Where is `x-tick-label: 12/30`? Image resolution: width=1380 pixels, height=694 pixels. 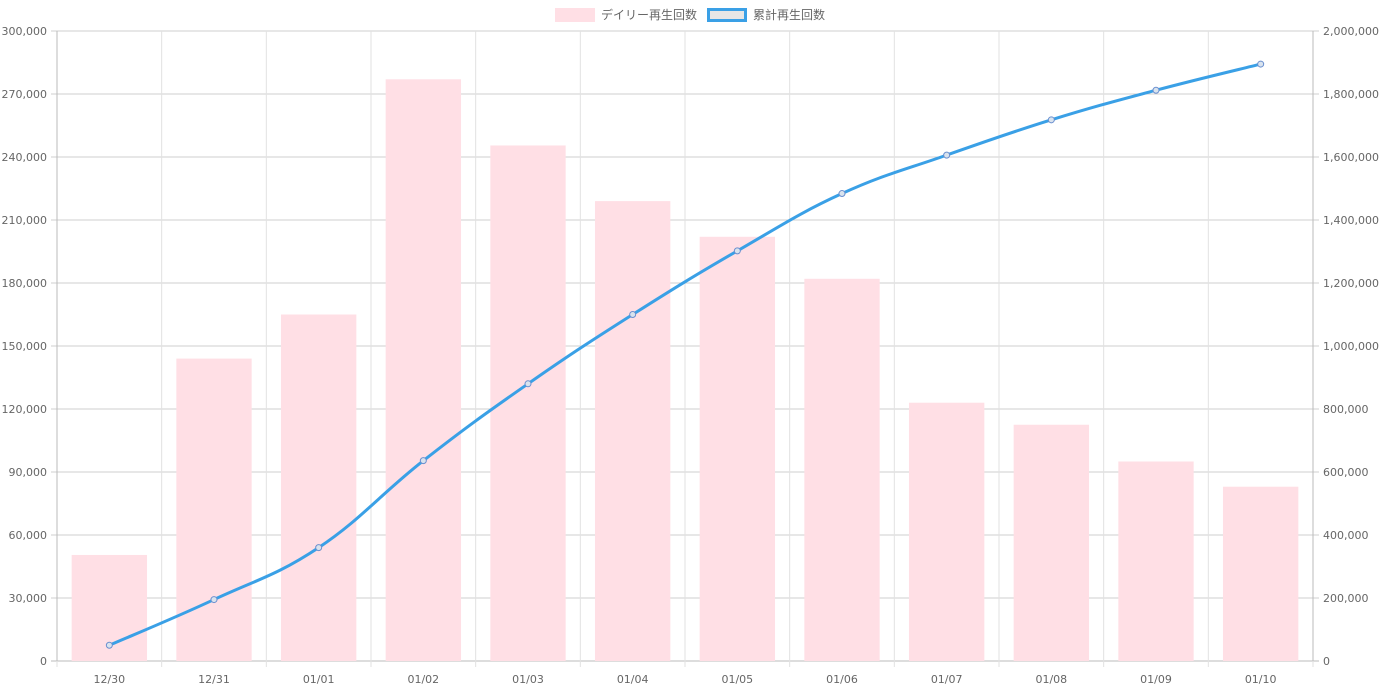 x-tick-label: 12/30 is located at coordinates (109, 679).